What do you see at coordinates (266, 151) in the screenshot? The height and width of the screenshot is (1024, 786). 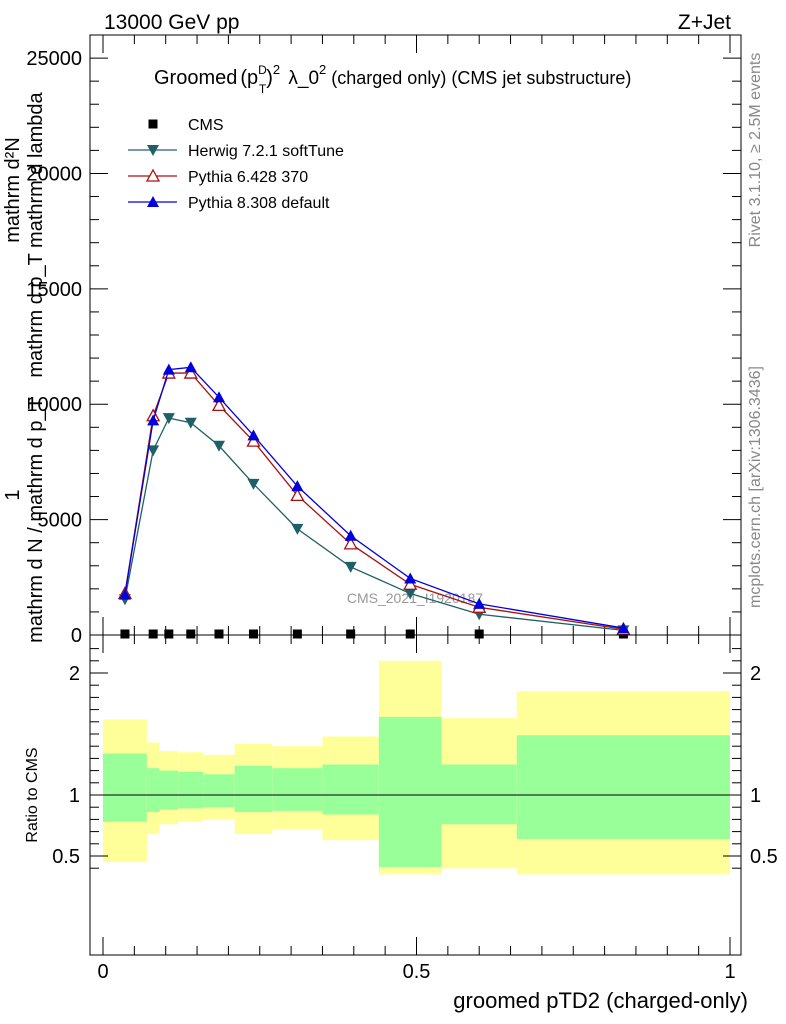 I see `legend-label: Herwig 7.2.1 softTune` at bounding box center [266, 151].